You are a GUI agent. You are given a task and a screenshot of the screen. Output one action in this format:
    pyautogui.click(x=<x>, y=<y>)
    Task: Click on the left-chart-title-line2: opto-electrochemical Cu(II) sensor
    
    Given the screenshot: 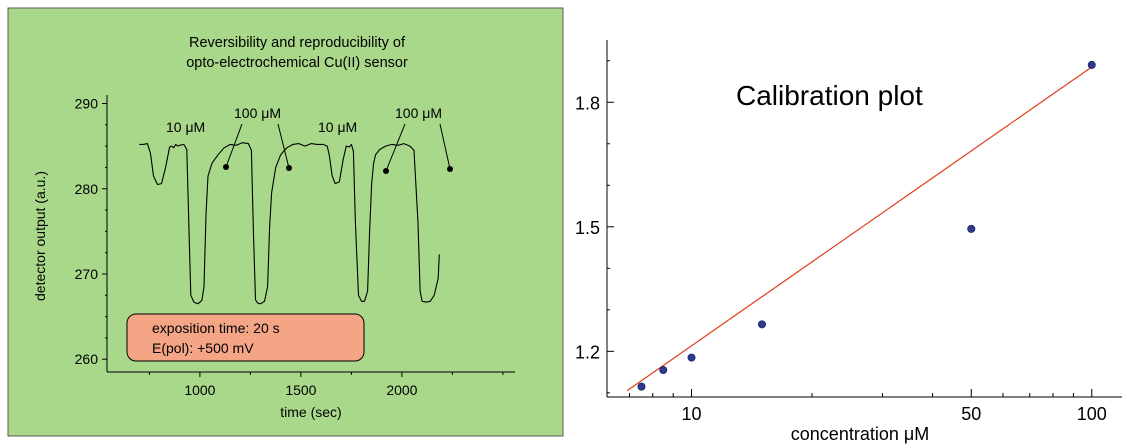 What is the action you would take?
    pyautogui.click(x=297, y=63)
    